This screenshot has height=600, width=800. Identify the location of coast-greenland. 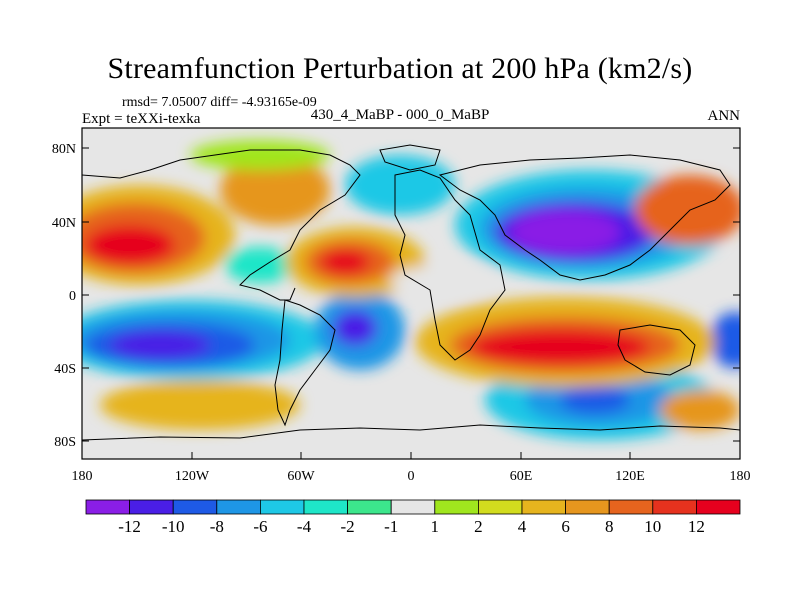
(410, 157).